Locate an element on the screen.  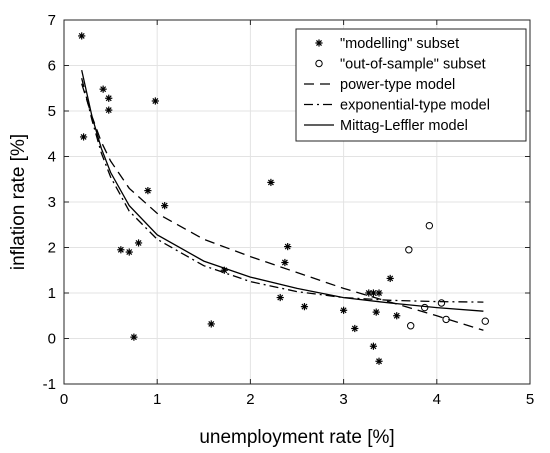
legend-box is located at coordinates (411, 85).